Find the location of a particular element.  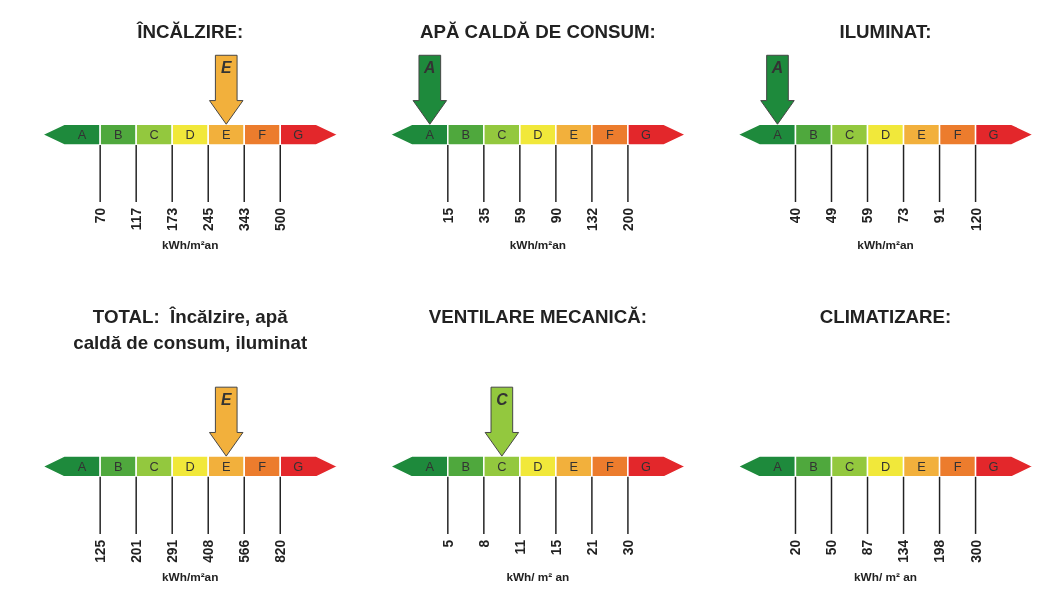

data-label: 8 is located at coordinates (484, 543).